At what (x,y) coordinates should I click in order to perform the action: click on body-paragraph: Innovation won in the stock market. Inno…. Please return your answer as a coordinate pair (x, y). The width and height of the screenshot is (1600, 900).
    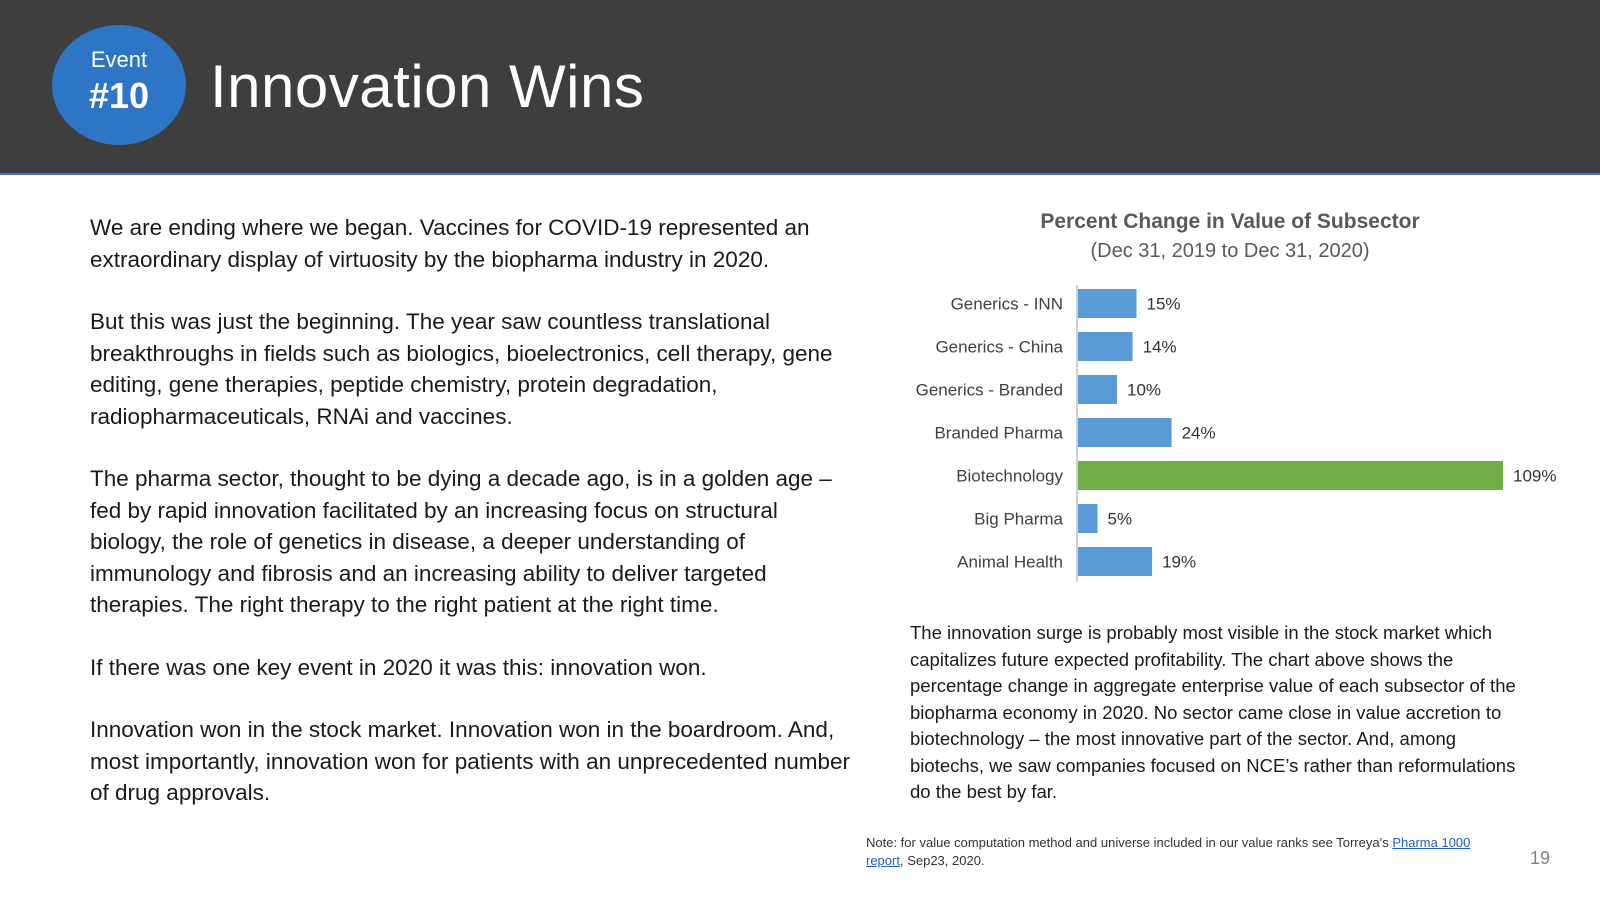
    Looking at the image, I should click on (470, 761).